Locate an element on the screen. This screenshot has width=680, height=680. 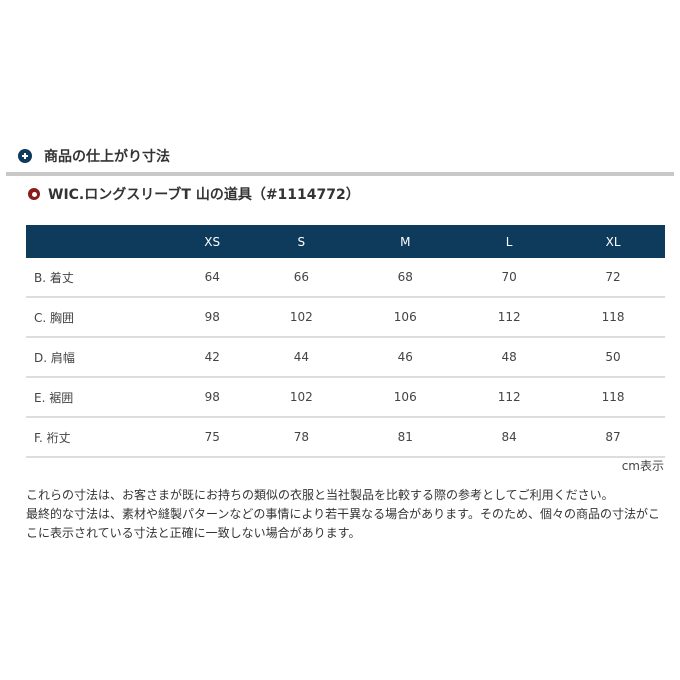
size-value: 70 is located at coordinates (509, 278).